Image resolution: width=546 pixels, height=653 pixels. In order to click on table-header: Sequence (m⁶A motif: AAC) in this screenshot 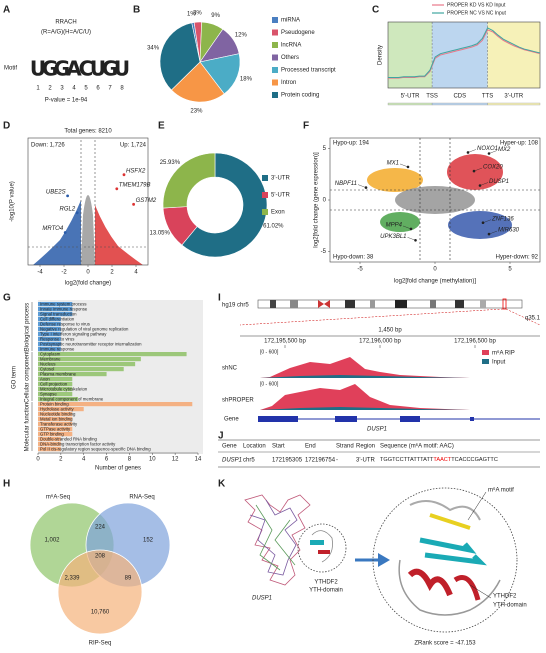, I will do `click(417, 446)`.